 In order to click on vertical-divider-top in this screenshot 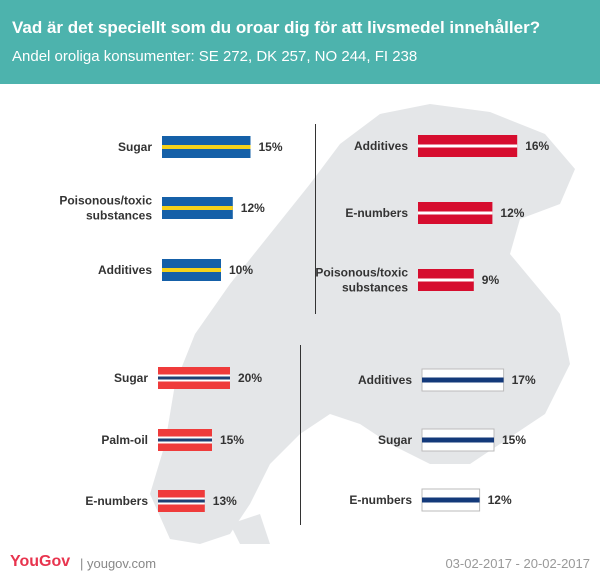, I will do `click(315, 219)`.